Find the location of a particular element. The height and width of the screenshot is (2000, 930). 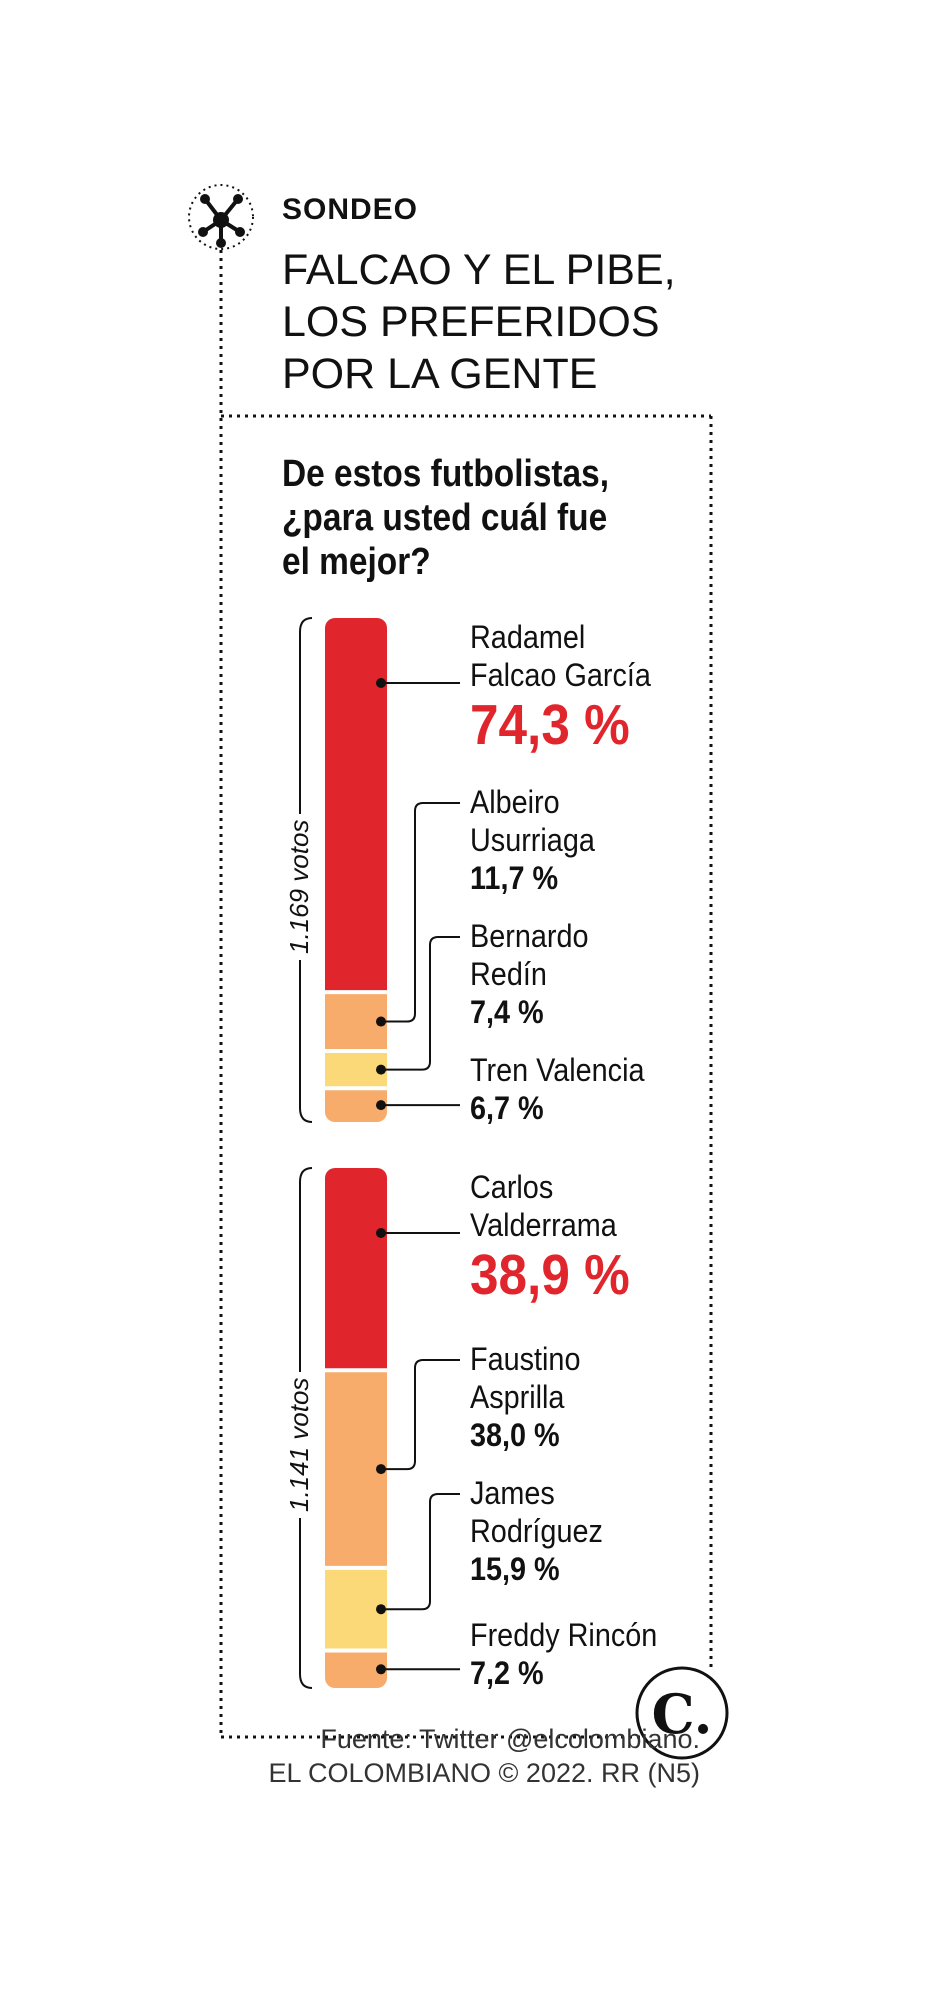

player-label: Faustino Asprilla 38,0 % is located at coordinates (525, 1397).